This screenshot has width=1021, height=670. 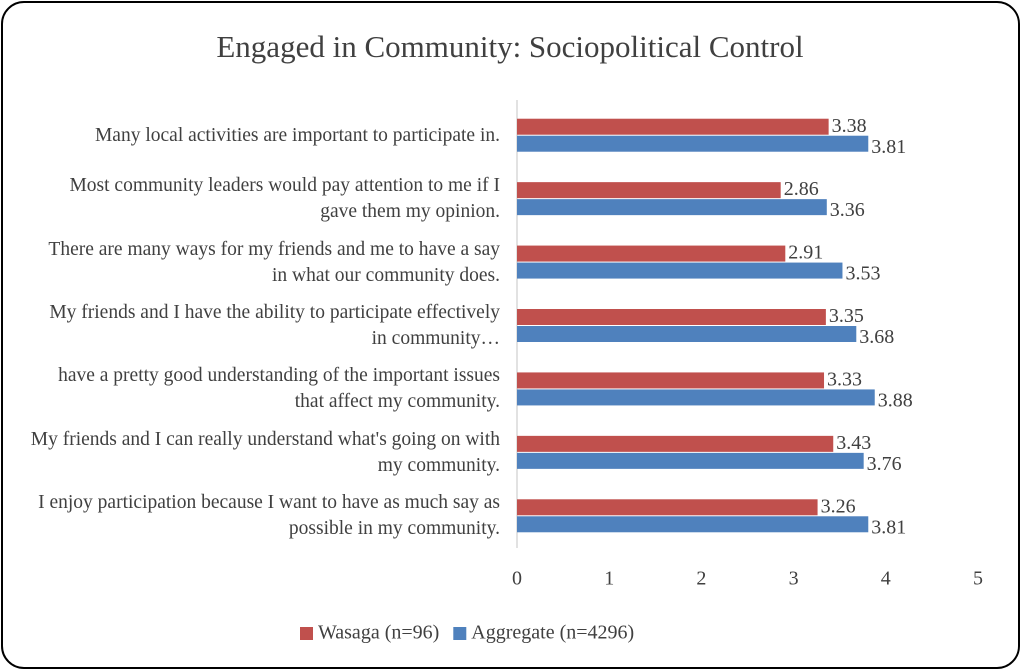 I want to click on data-label: 3.38, so click(x=849, y=126).